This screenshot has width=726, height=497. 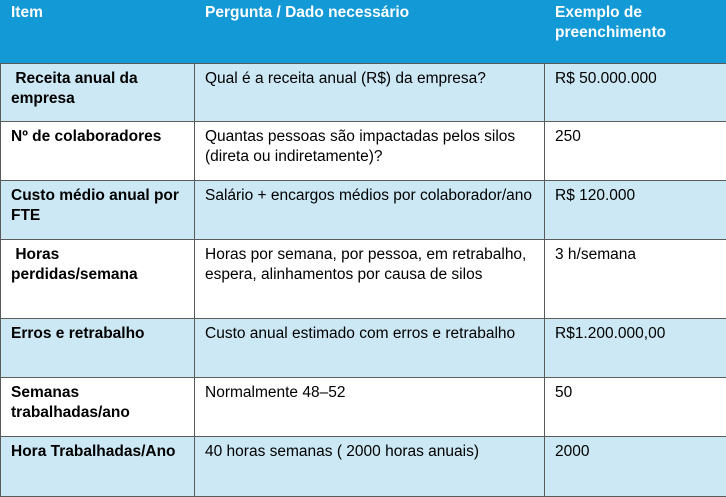 What do you see at coordinates (98, 210) in the screenshot?
I see `row-item: Custo médio anual por FTE` at bounding box center [98, 210].